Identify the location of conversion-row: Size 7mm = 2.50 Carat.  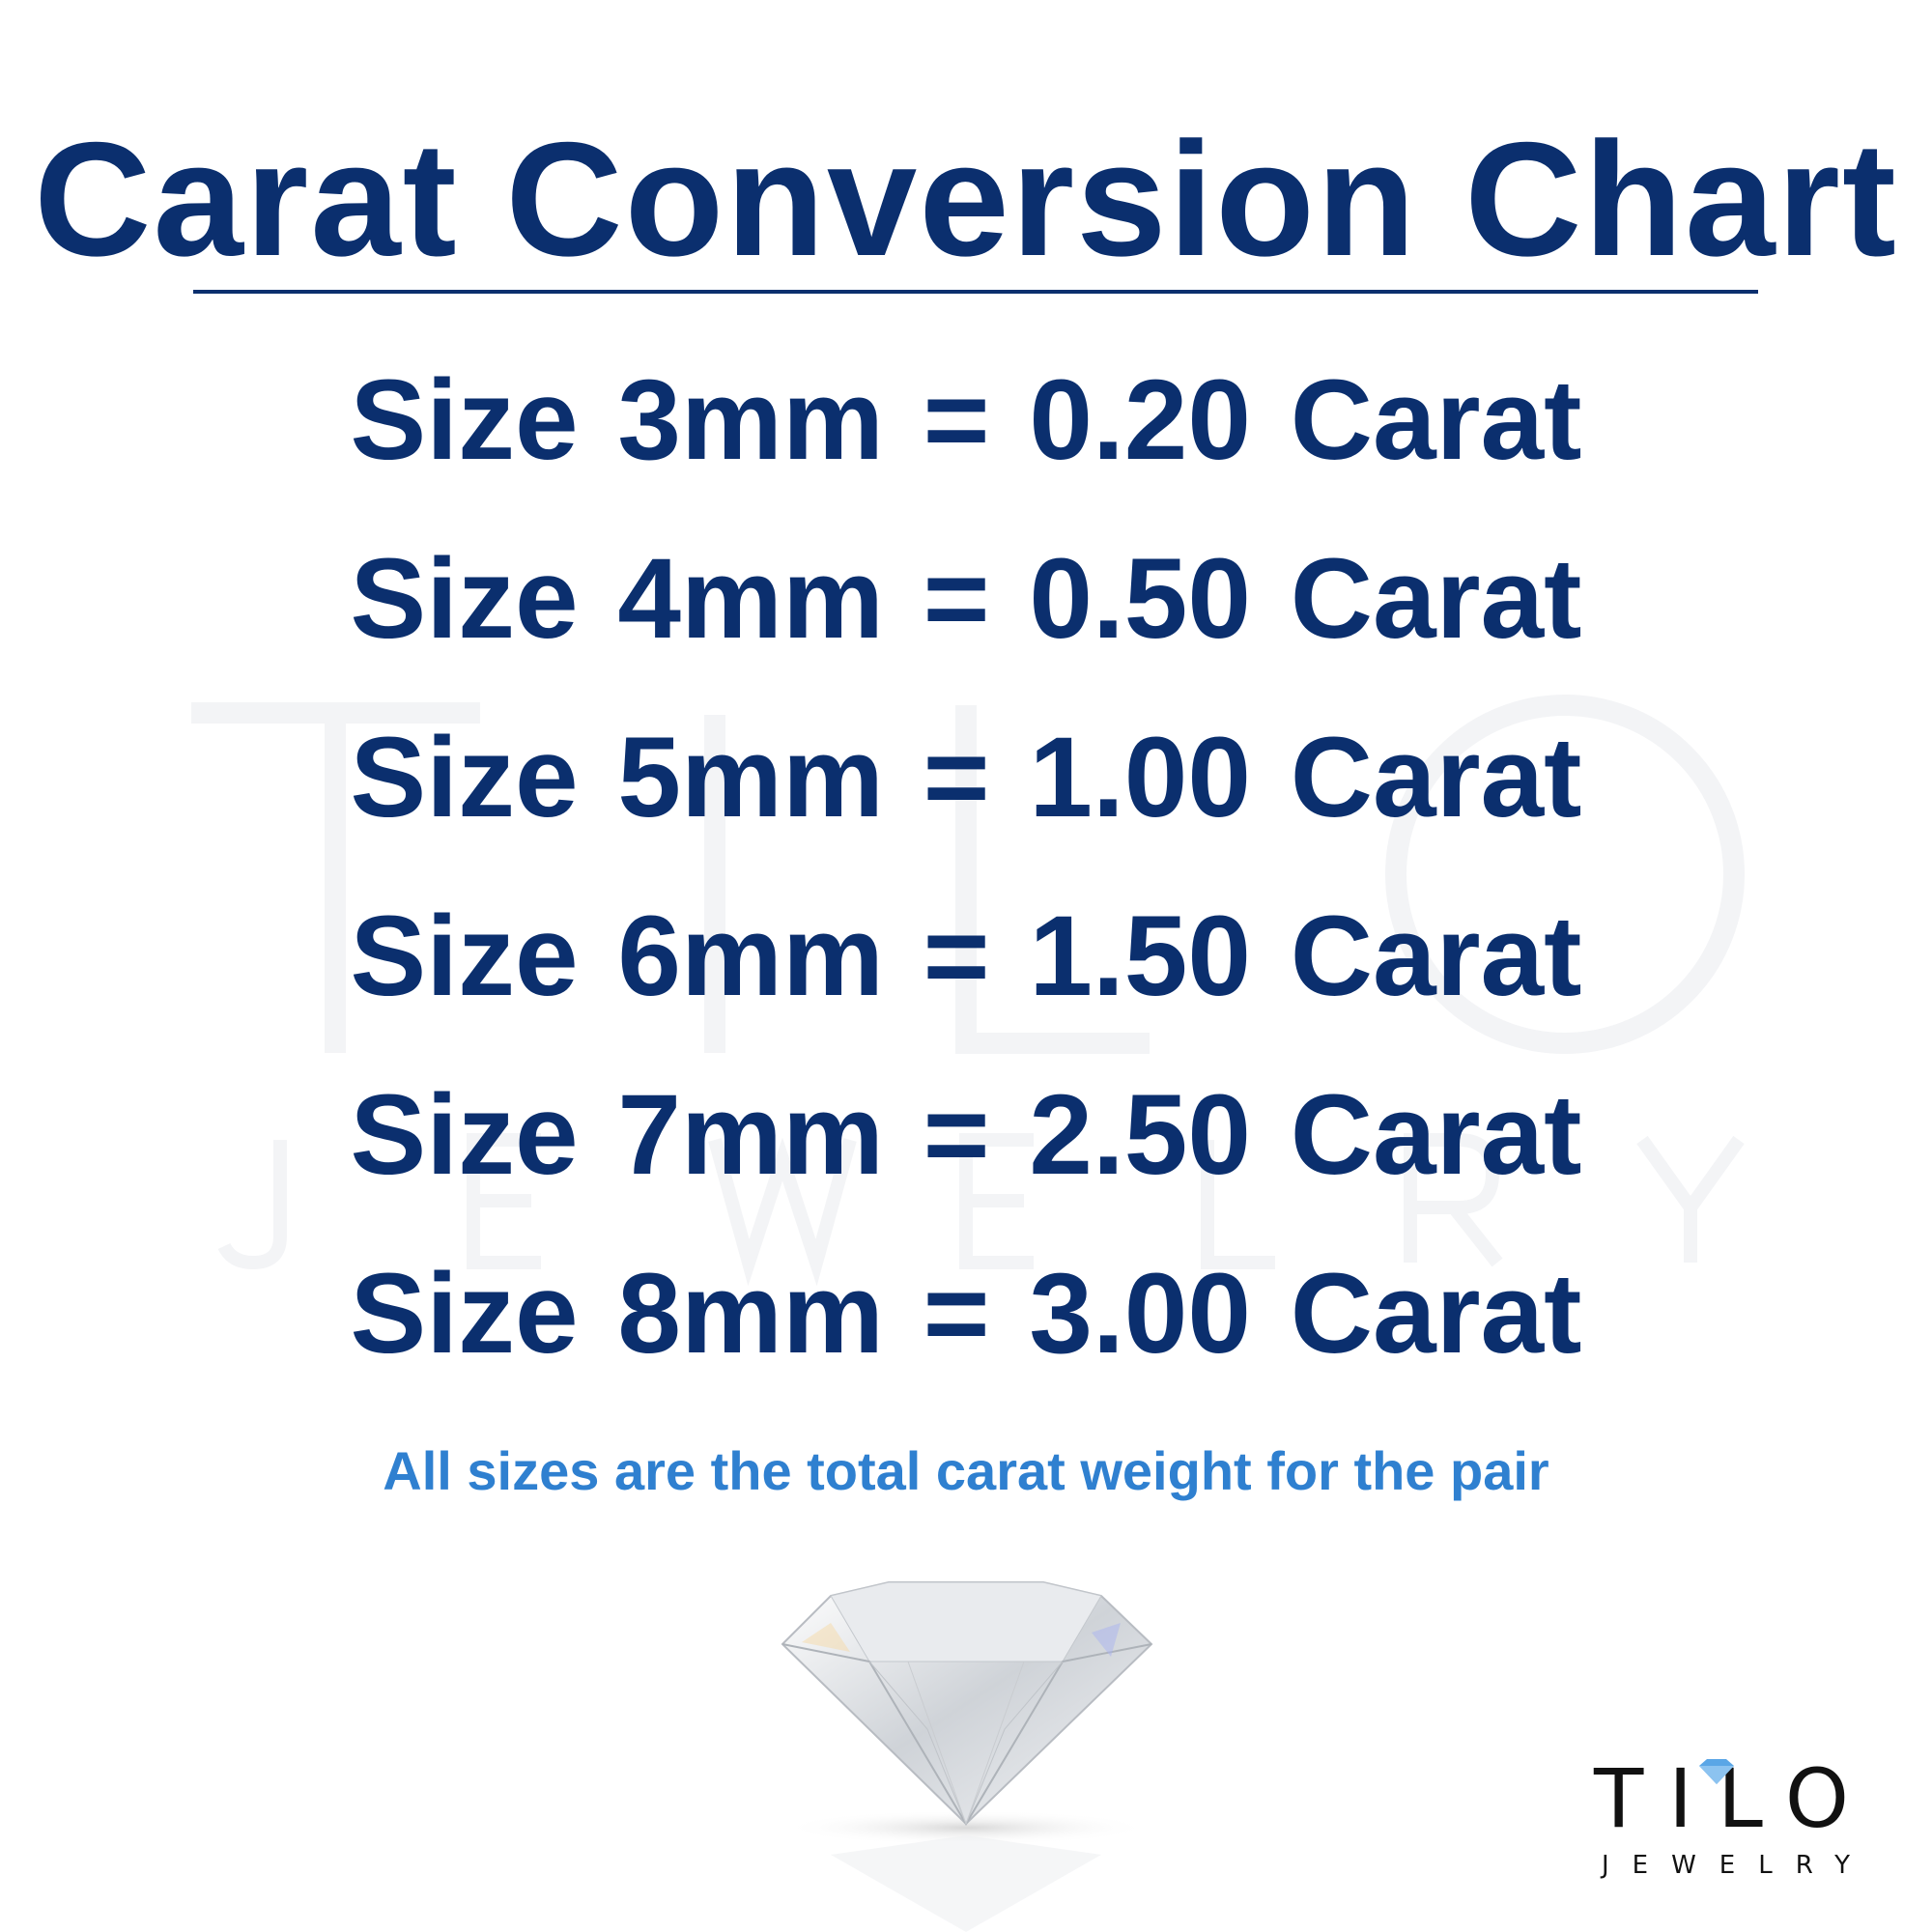
(966, 1135).